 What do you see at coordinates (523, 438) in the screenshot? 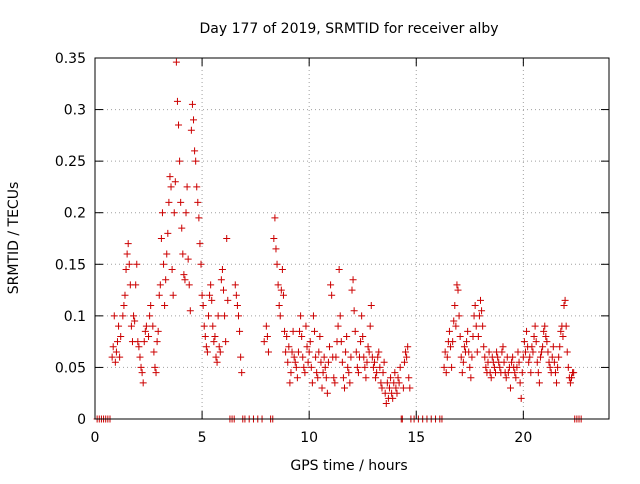
I see `x-tick-label: 20` at bounding box center [523, 438].